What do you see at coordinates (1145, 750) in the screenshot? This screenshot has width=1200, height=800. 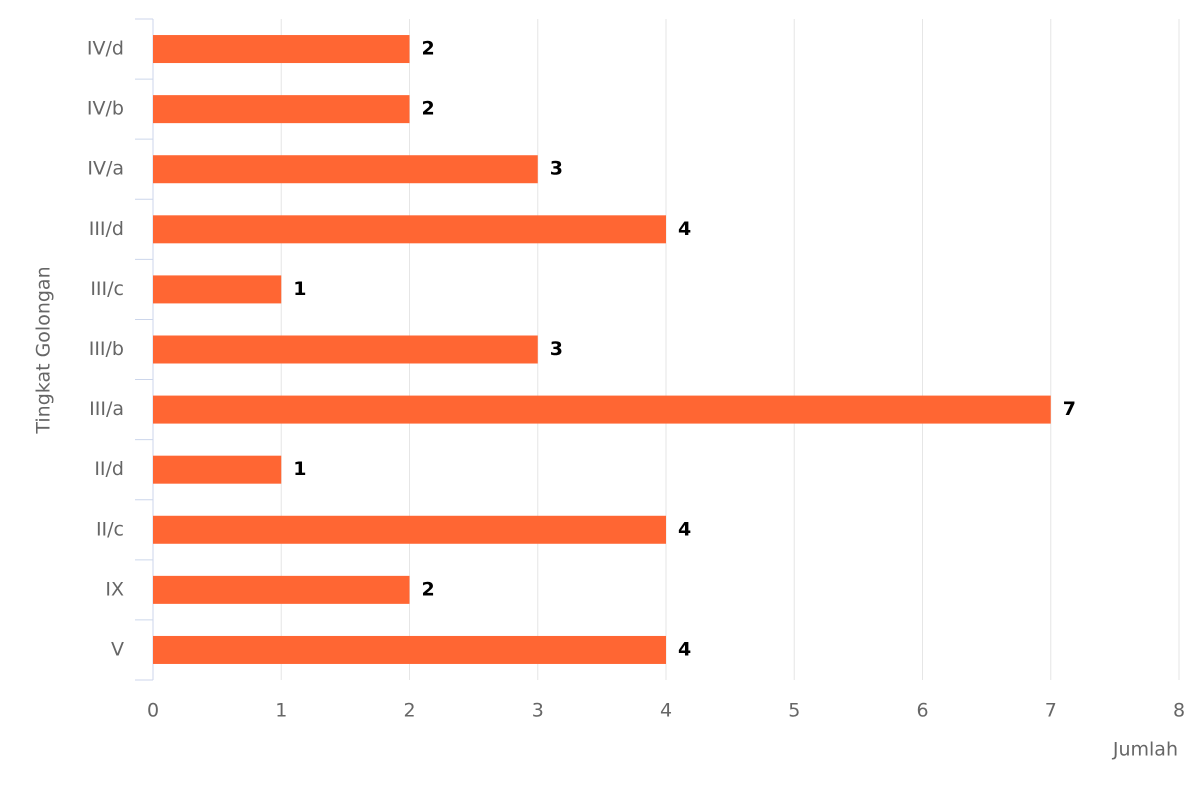 I see `x-axis-title: Jumlah` at bounding box center [1145, 750].